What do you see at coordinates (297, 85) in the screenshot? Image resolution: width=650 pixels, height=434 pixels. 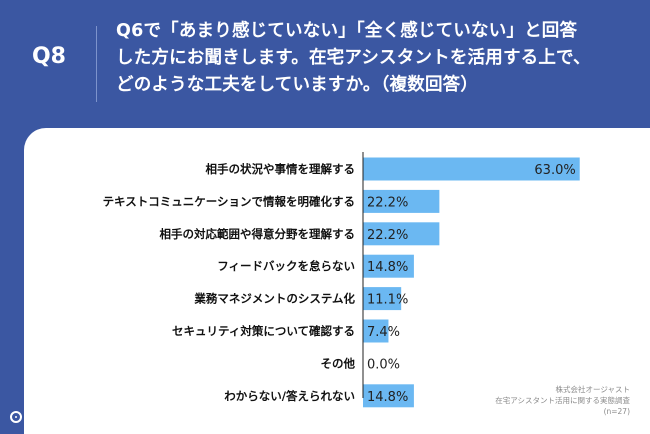 I see `question-line: どのような工夫をしていますか。（複数回答）` at bounding box center [297, 85].